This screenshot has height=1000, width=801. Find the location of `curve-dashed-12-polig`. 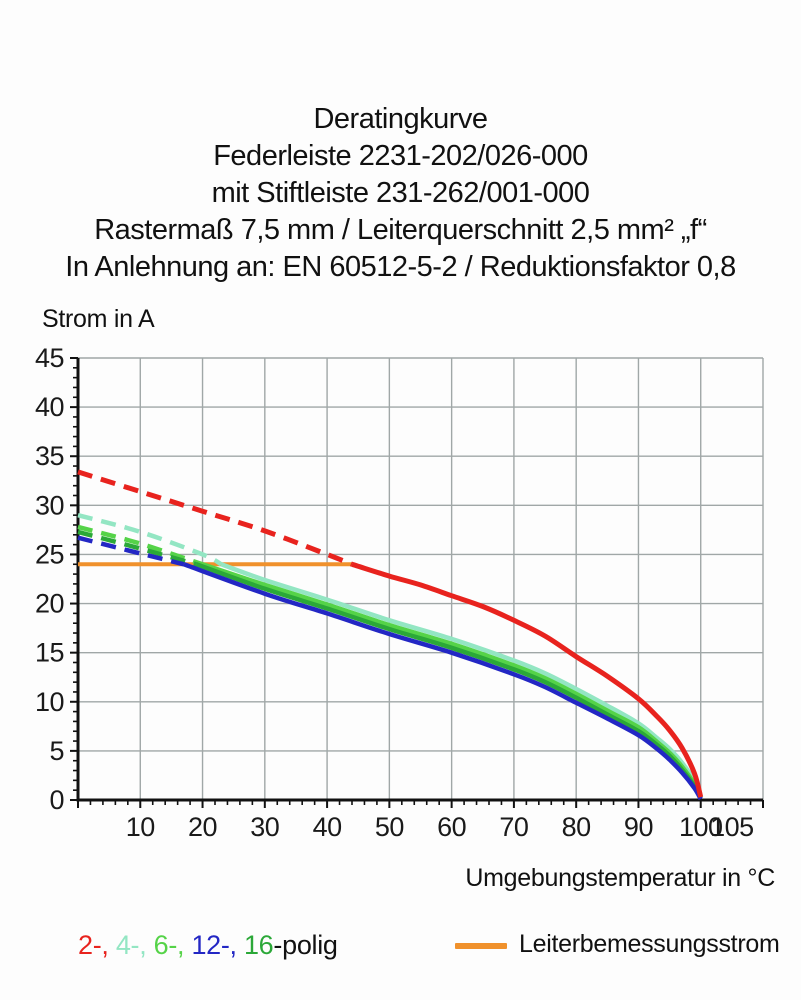

curve-dashed-12-polig is located at coordinates (131, 551).